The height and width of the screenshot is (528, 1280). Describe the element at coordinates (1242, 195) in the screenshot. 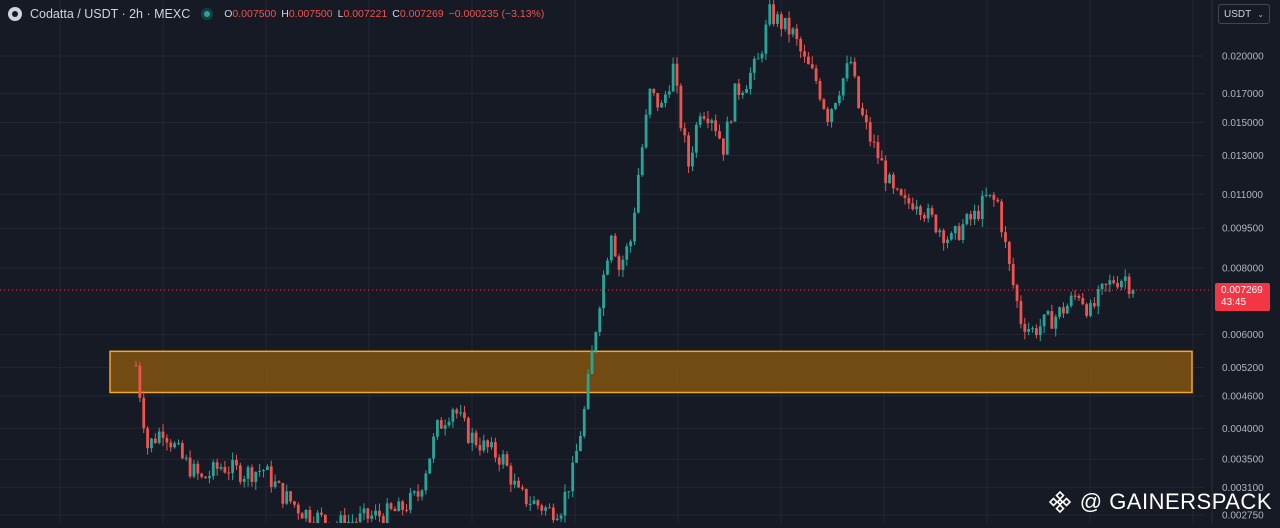

I see `y-tick-label: 0.011000` at that location.